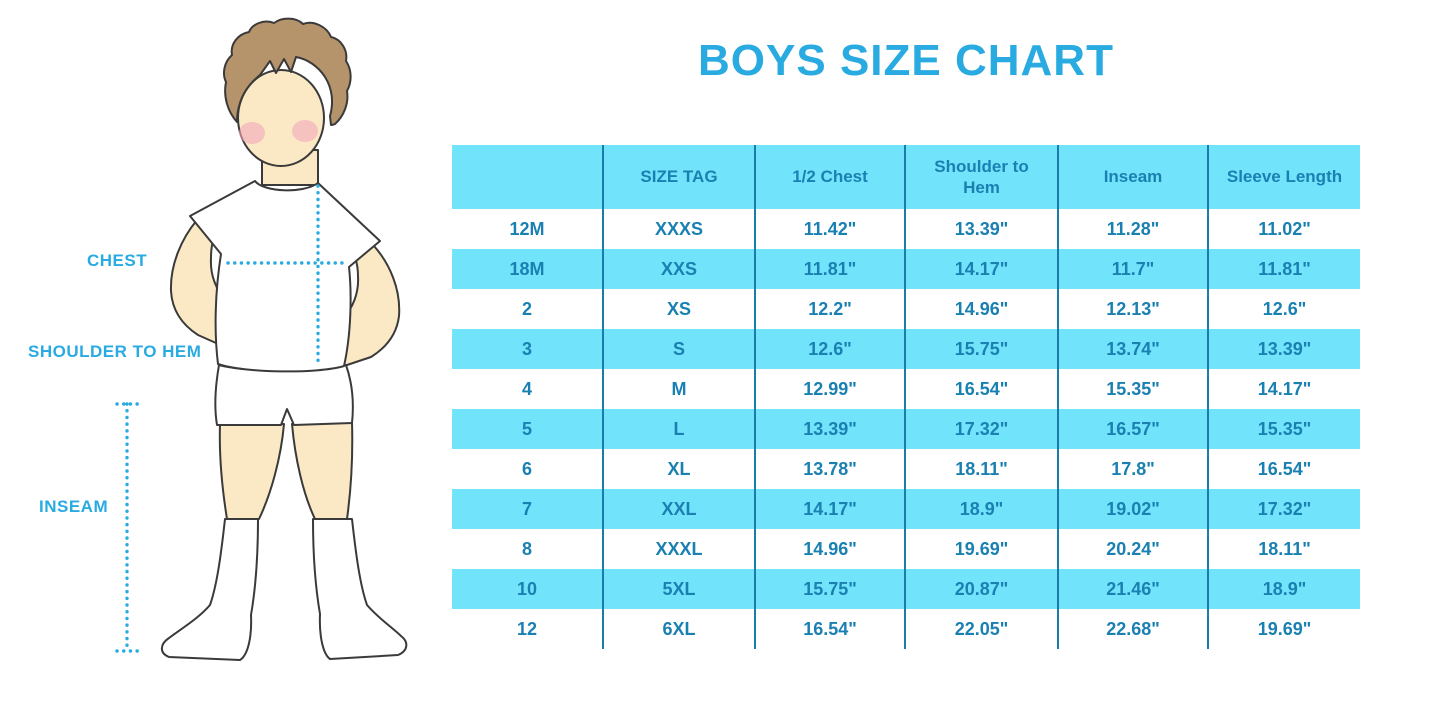 Image resolution: width=1445 pixels, height=723 pixels. I want to click on row-size-cell: 18M, so click(527, 269).